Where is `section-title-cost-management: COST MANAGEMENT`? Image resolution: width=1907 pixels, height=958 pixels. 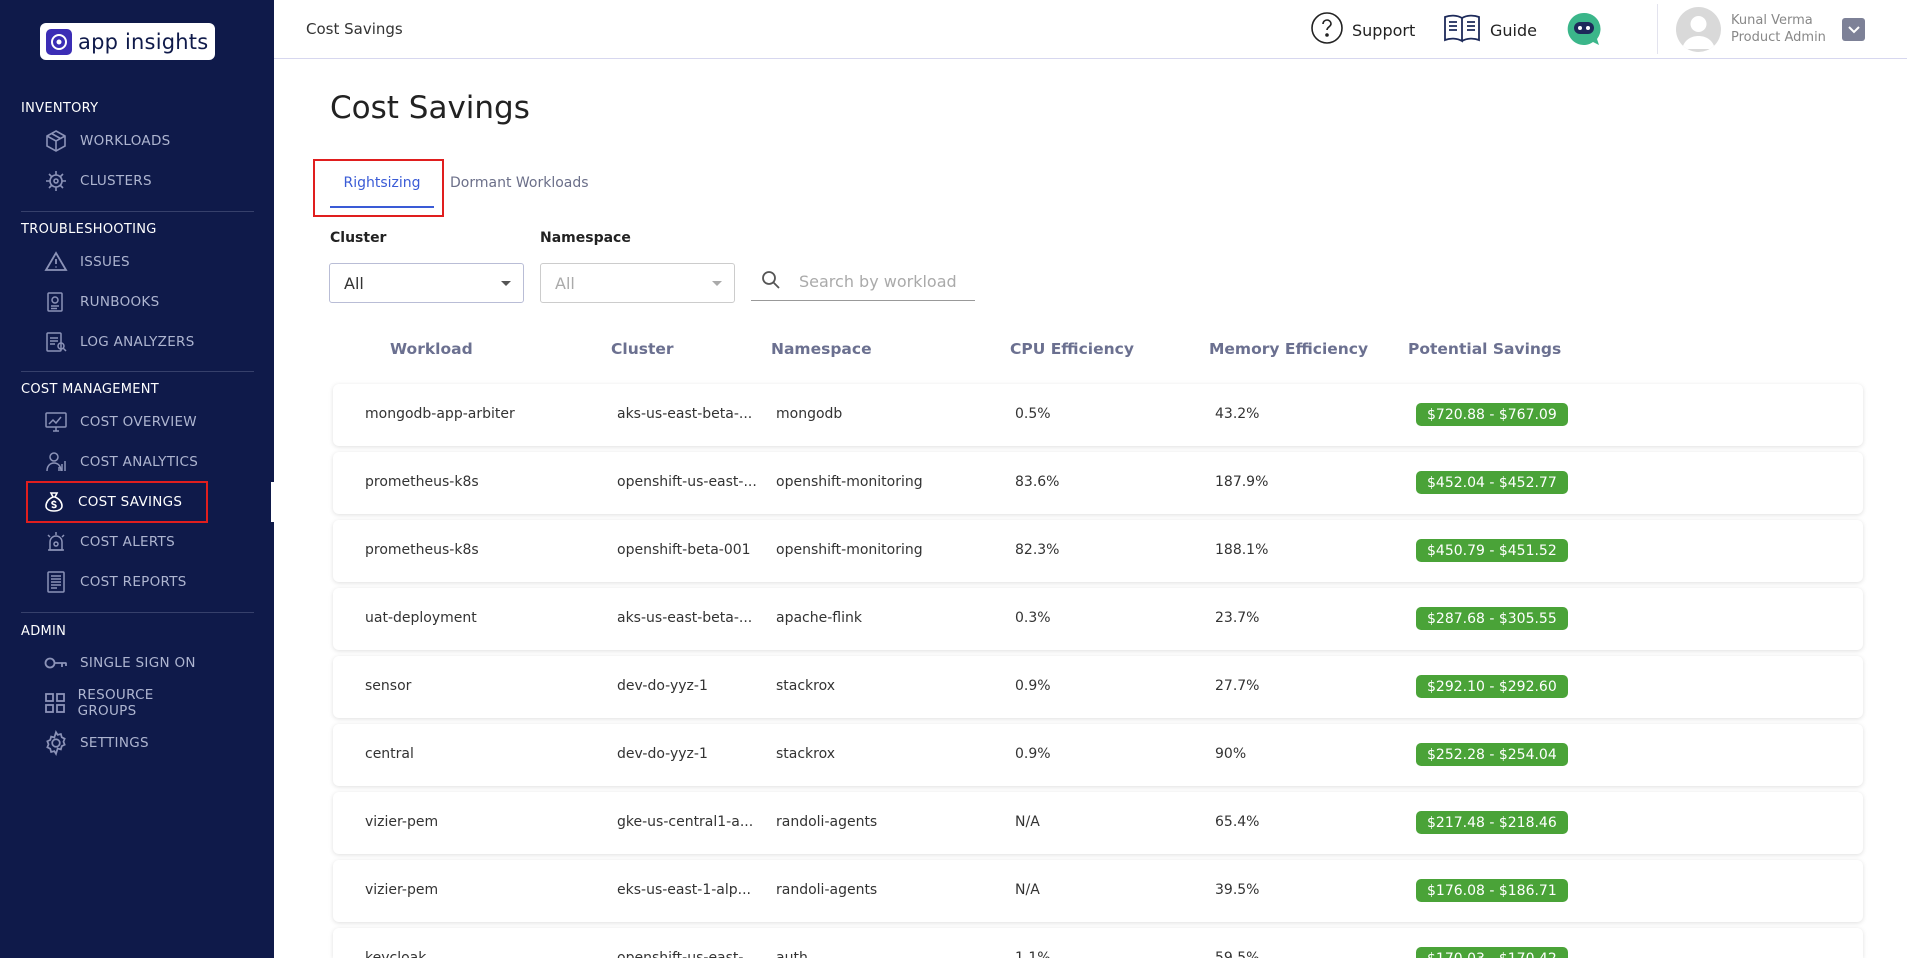
section-title-cost-management: COST MANAGEMENT is located at coordinates (90, 389).